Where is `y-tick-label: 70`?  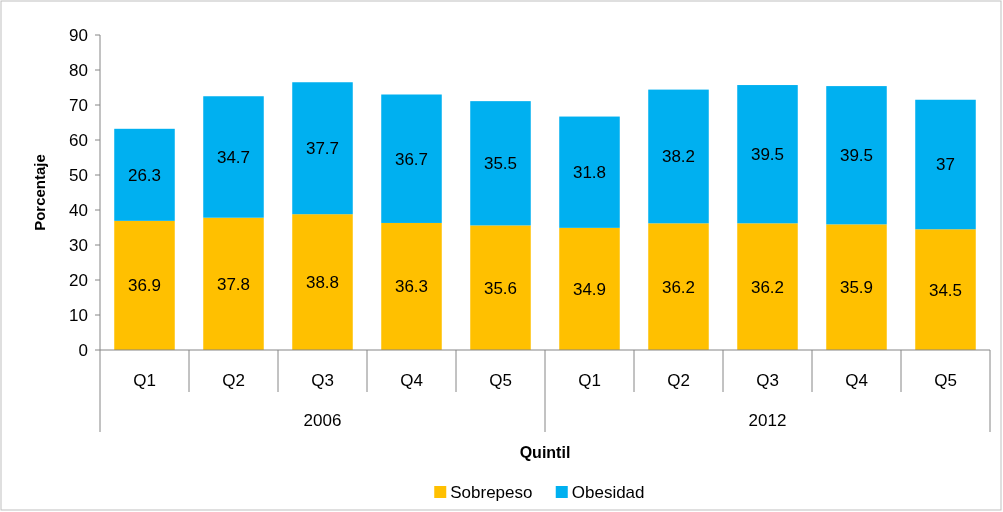
y-tick-label: 70 is located at coordinates (78, 105).